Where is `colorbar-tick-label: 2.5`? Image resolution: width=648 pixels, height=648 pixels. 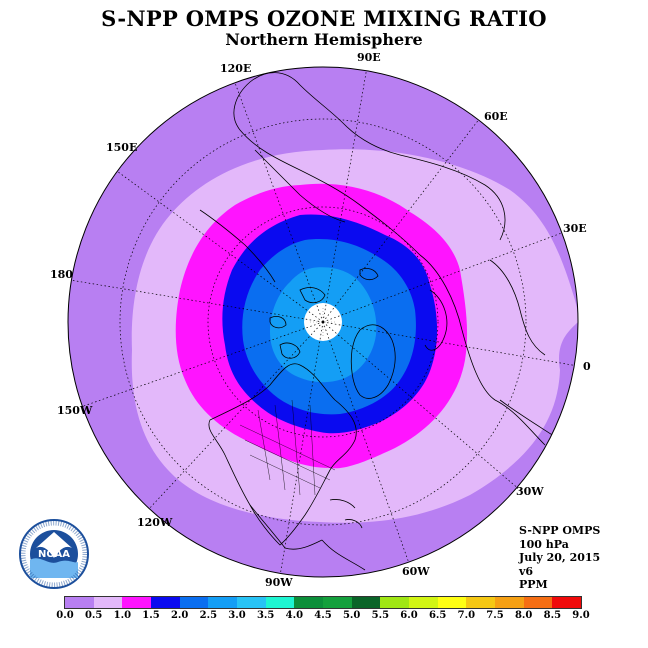
colorbar-tick-label: 2.5 is located at coordinates (208, 615).